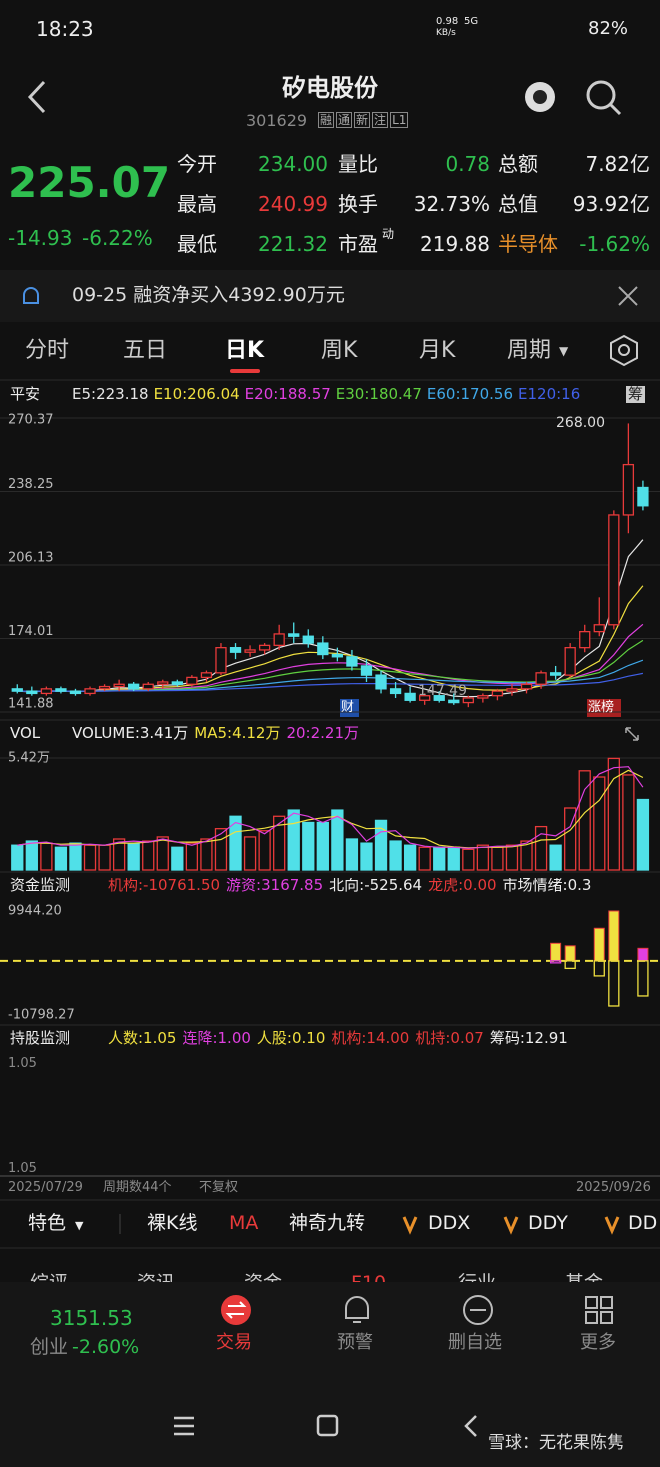  What do you see at coordinates (601, 95) in the screenshot?
I see `search-icon` at bounding box center [601, 95].